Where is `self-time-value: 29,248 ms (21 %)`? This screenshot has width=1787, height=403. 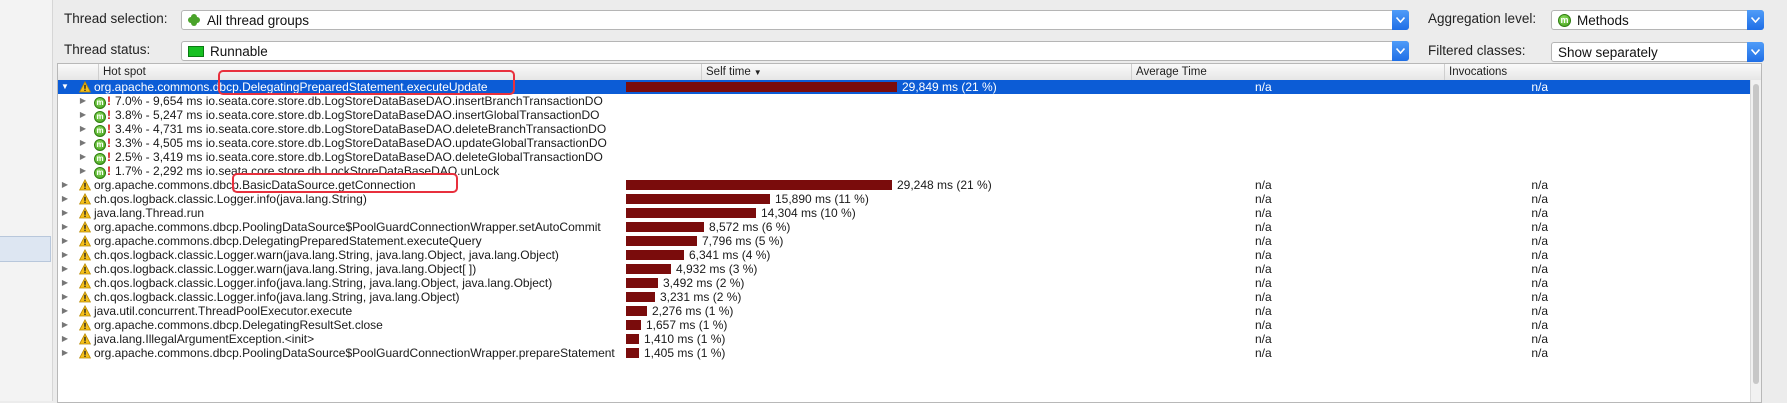
self-time-value: 29,248 ms (21 %) is located at coordinates (944, 185).